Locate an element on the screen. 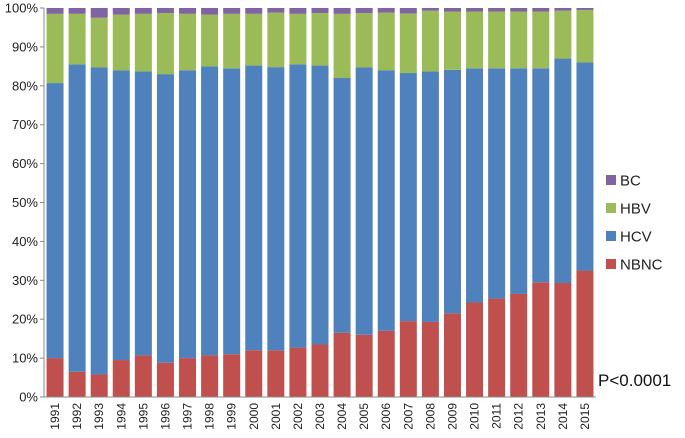  bar-hbv-2011 is located at coordinates (497, 40).